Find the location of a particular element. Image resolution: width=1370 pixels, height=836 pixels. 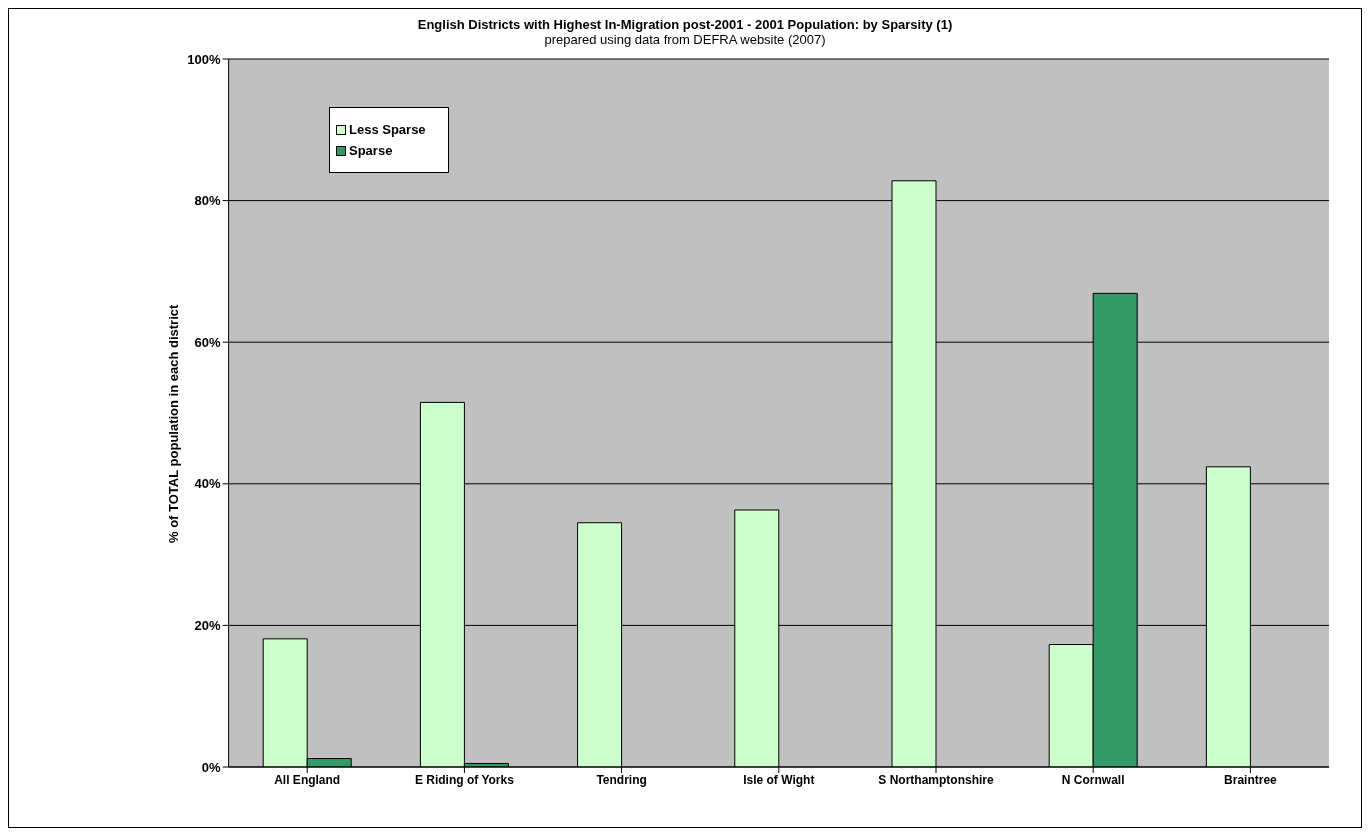

x-tick-label: Braintree is located at coordinates (1251, 779).